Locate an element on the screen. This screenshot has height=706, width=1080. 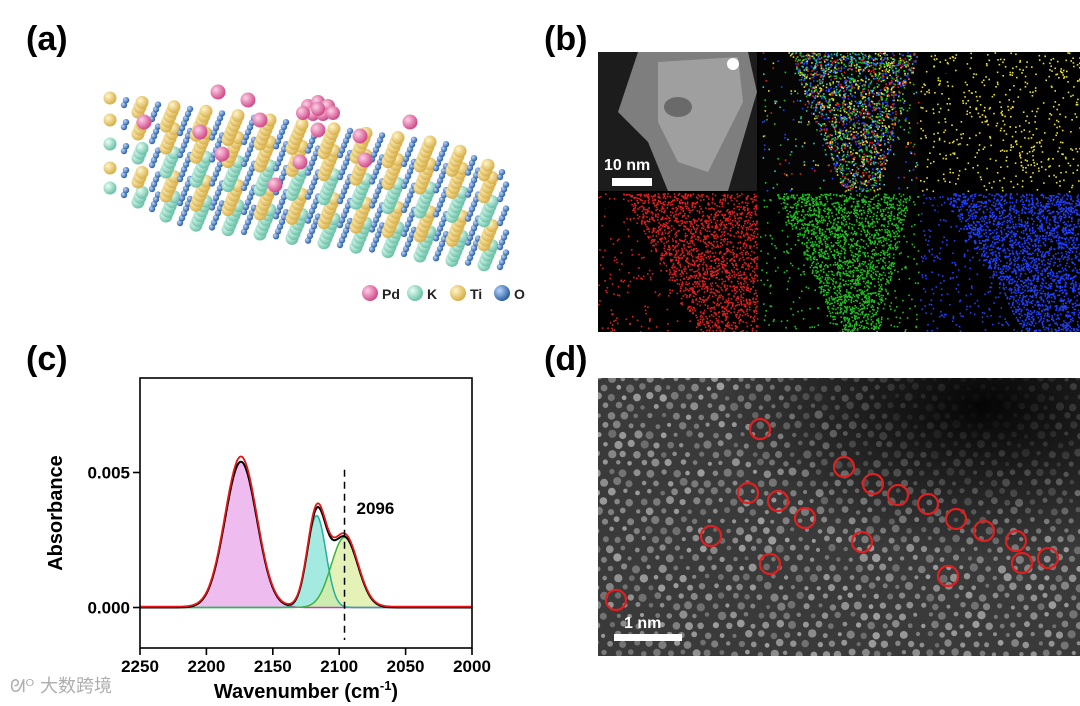
y-axis-label: Absorbance is located at coordinates (56, 513).